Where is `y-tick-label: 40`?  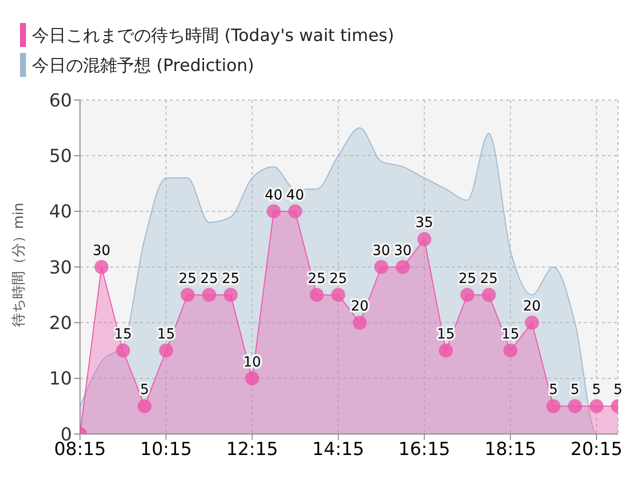
y-tick-label: 40 is located at coordinates (60, 212).